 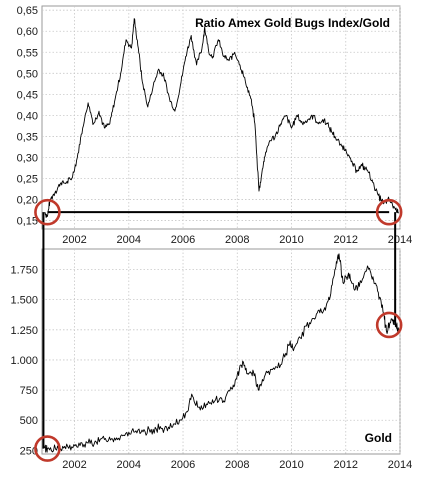 What do you see at coordinates (24, 331) in the screenshot?
I see `gold-y-tick-label: 1.250` at bounding box center [24, 331].